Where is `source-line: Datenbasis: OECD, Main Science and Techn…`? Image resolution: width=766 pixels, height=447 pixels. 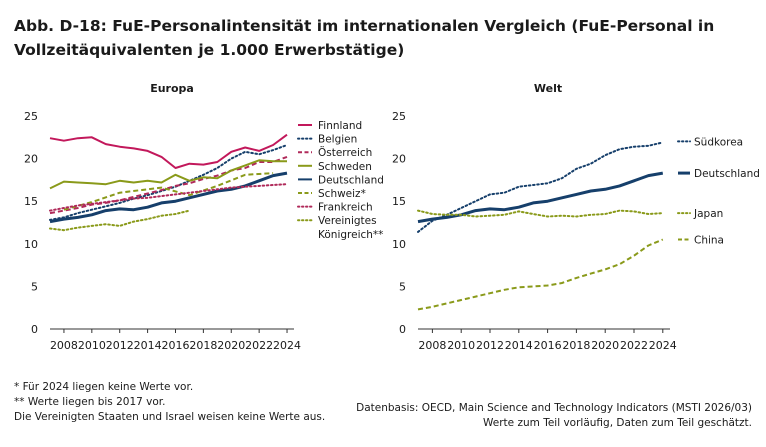
source-line: Datenbasis: OECD, Main Science and Techn… is located at coordinates (554, 408).